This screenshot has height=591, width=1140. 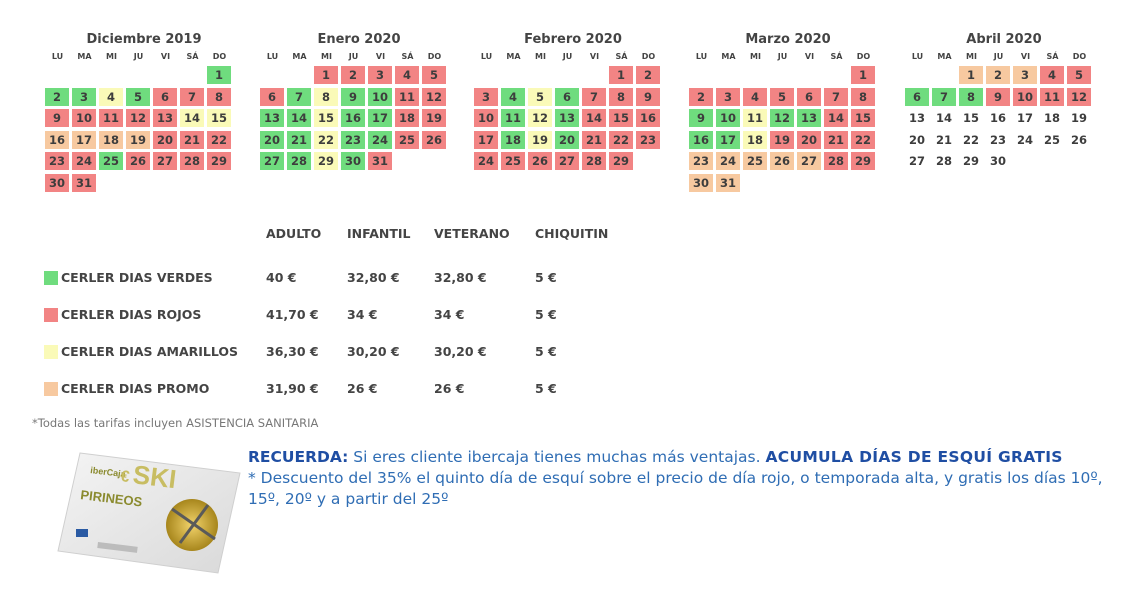 I want to click on price-table-header: ADULTO INFANTIL VETERANO CHIQUITIN, so click(x=354, y=234).